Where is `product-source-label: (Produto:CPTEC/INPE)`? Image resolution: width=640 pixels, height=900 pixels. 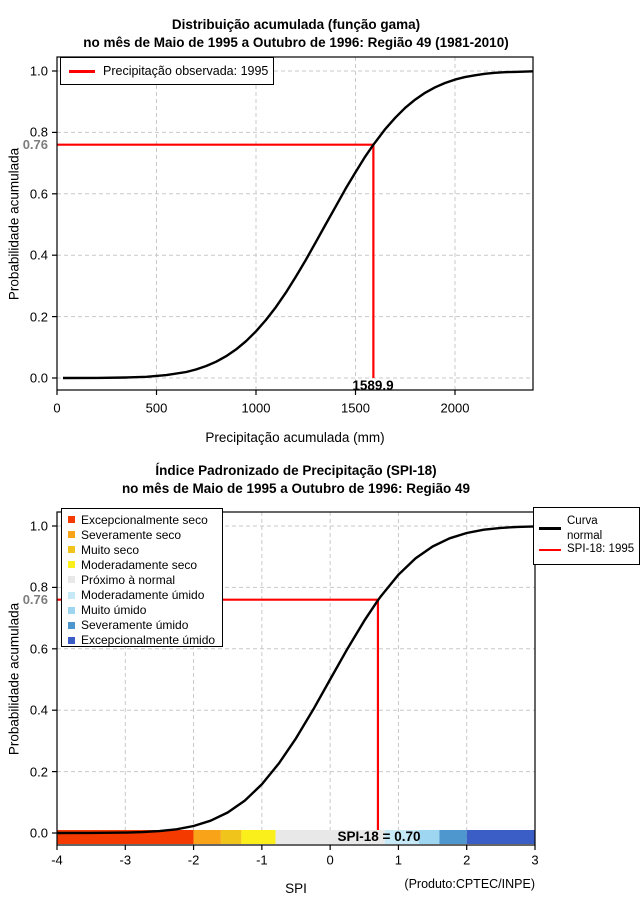 product-source-label: (Produto:CPTEC/INPE) is located at coordinates (469, 884).